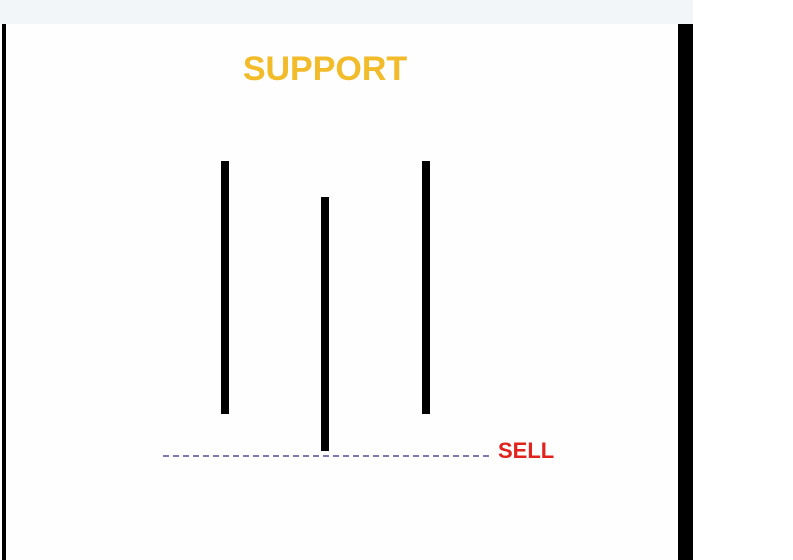  Describe the element at coordinates (325, 69) in the screenshot. I see `diagram-title: SUPPORT` at that location.